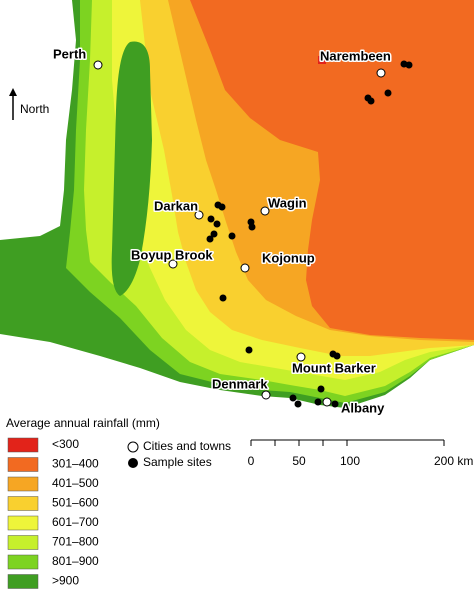  Describe the element at coordinates (453, 461) in the screenshot. I see `scale-label: 200 km` at that location.